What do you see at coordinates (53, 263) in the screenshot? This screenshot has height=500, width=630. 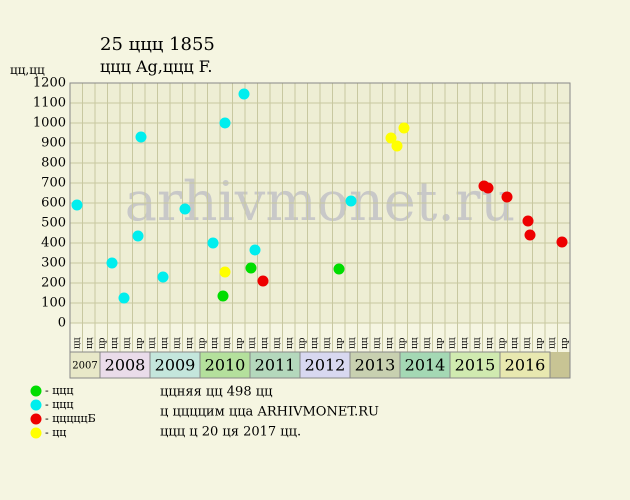 I see `y-tick-label: 300` at bounding box center [53, 263].